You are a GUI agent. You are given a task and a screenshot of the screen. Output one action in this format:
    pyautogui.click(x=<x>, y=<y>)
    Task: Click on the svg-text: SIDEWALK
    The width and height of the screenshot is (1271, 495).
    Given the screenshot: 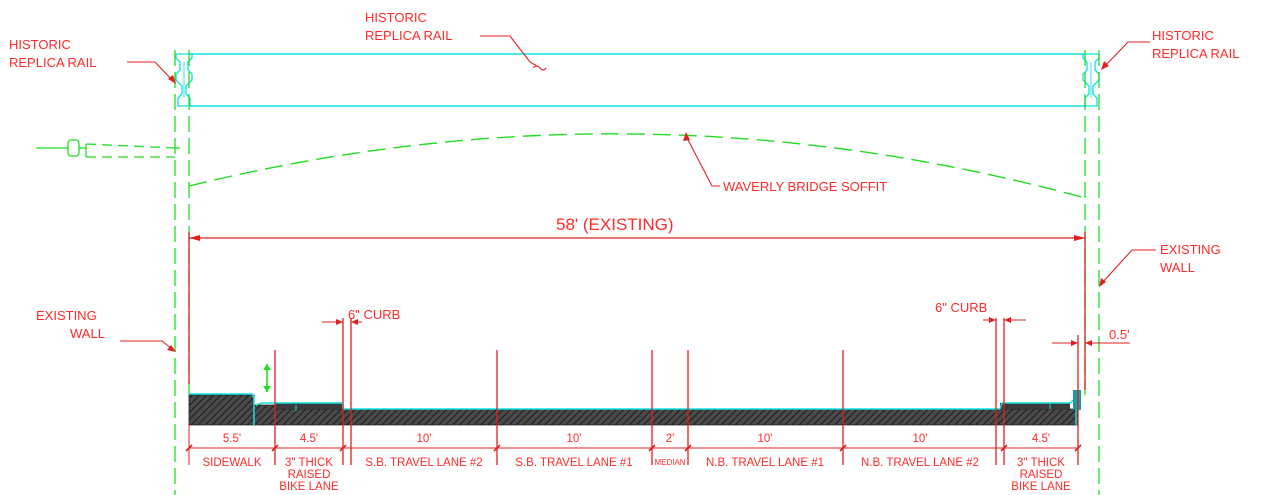 What is the action you would take?
    pyautogui.click(x=231, y=463)
    